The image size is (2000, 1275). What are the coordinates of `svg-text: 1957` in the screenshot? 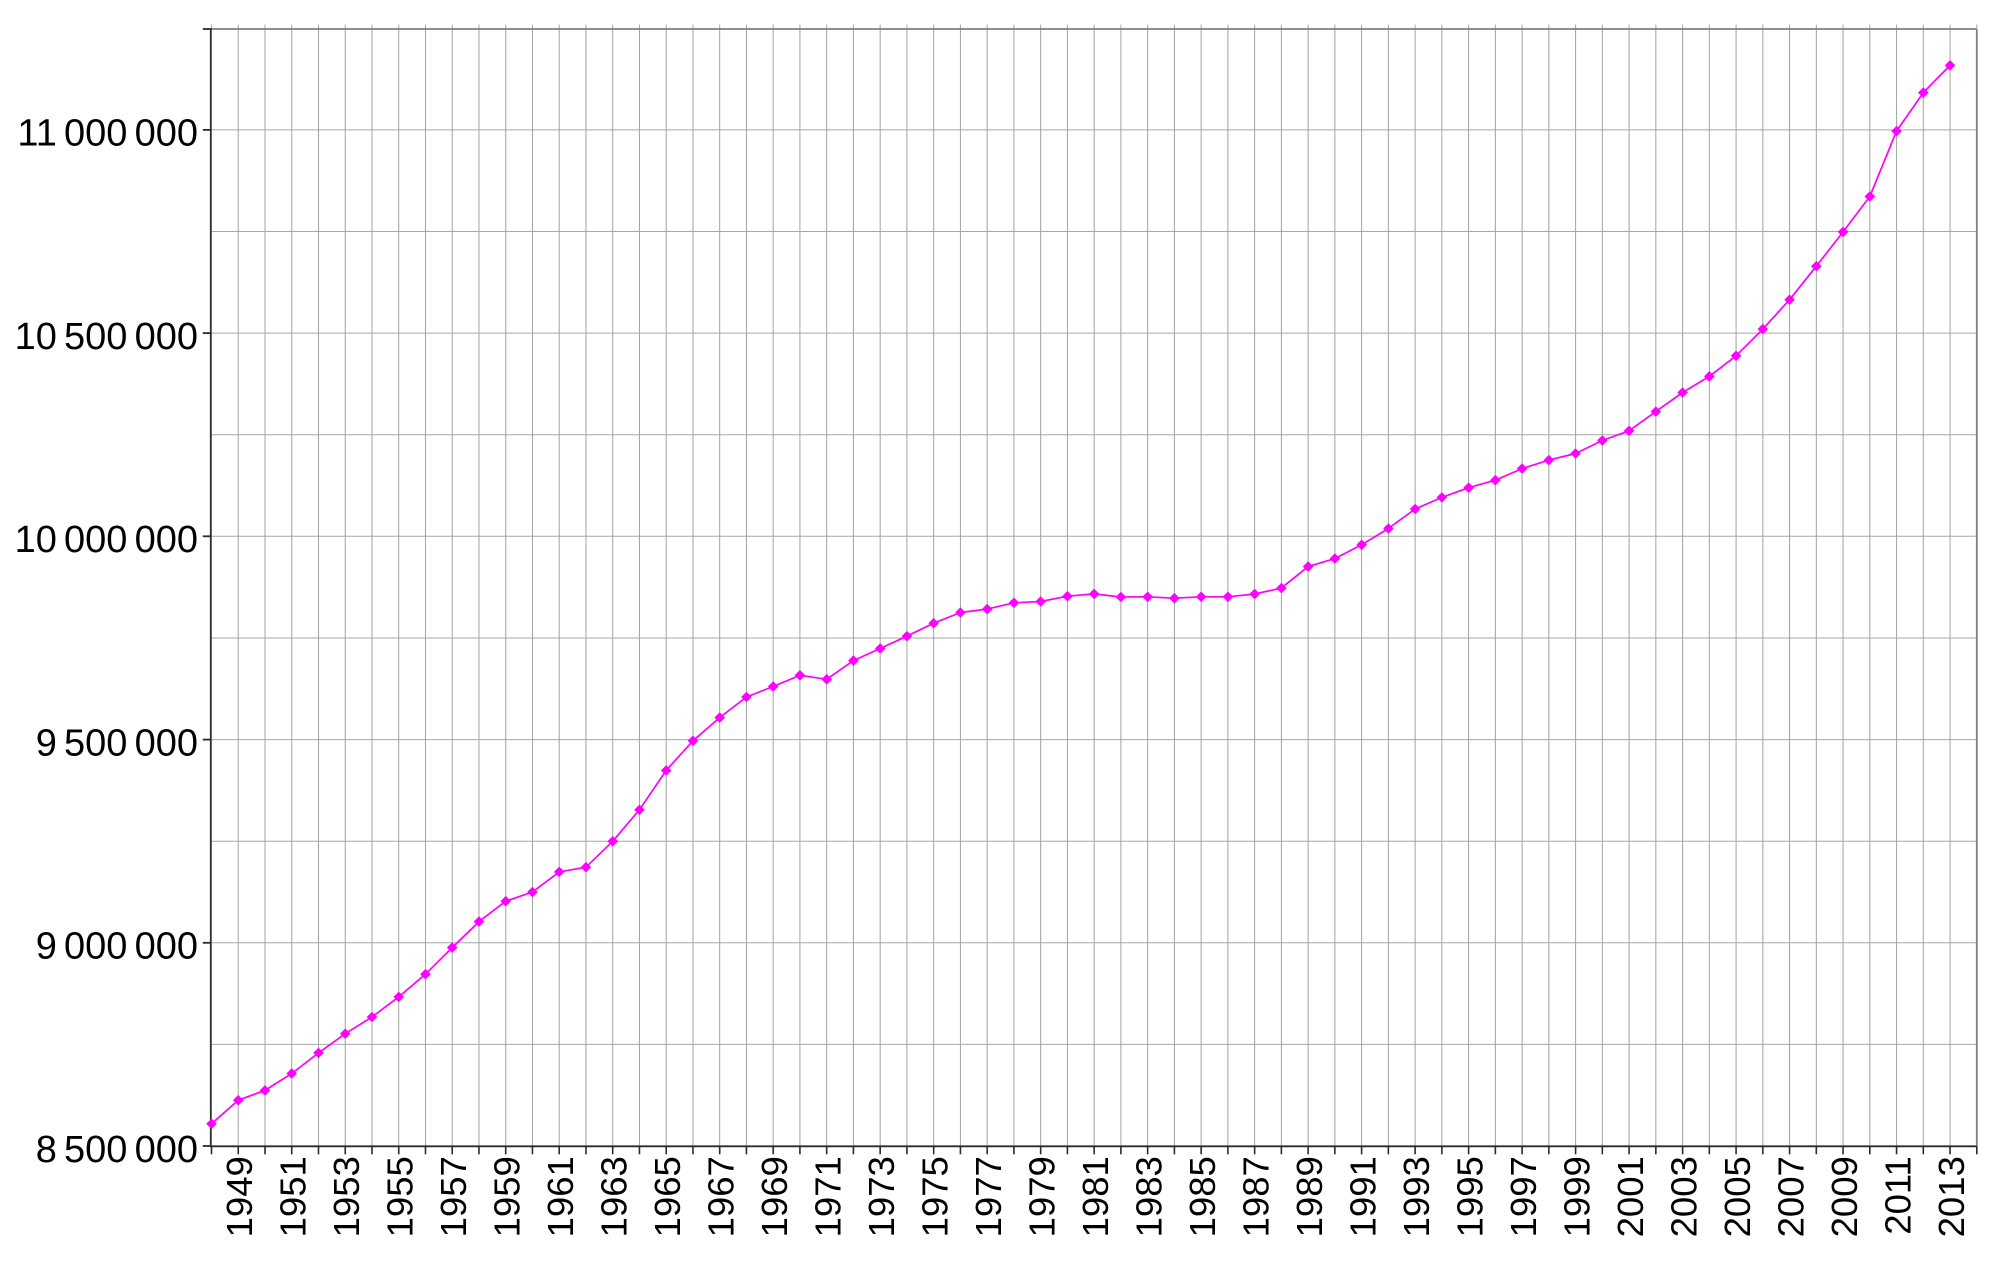 It's located at (453, 1196).